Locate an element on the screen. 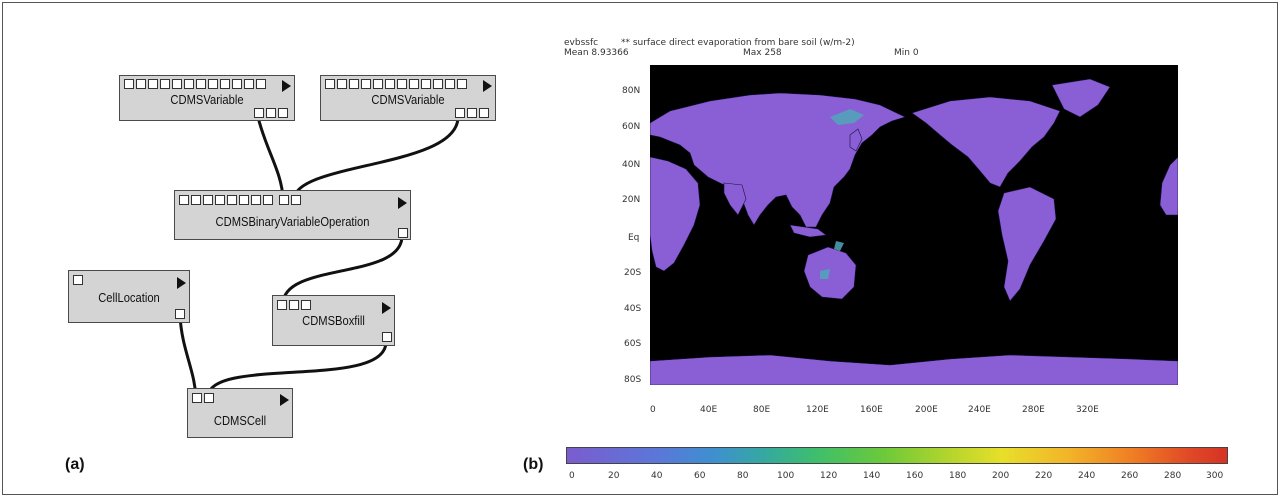 The height and width of the screenshot is (499, 1283). land-japan is located at coordinates (856, 140).